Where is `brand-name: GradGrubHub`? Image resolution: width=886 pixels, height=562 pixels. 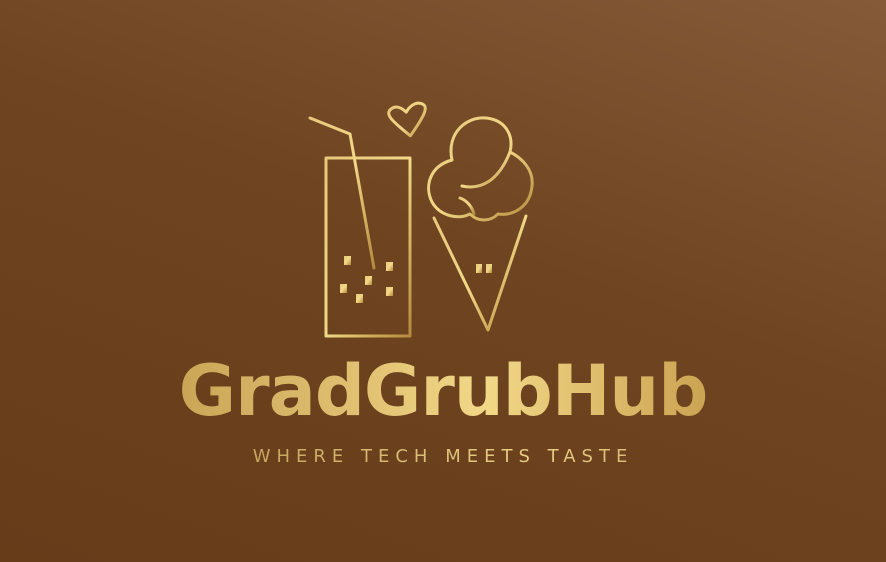 brand-name: GradGrubHub is located at coordinates (443, 391).